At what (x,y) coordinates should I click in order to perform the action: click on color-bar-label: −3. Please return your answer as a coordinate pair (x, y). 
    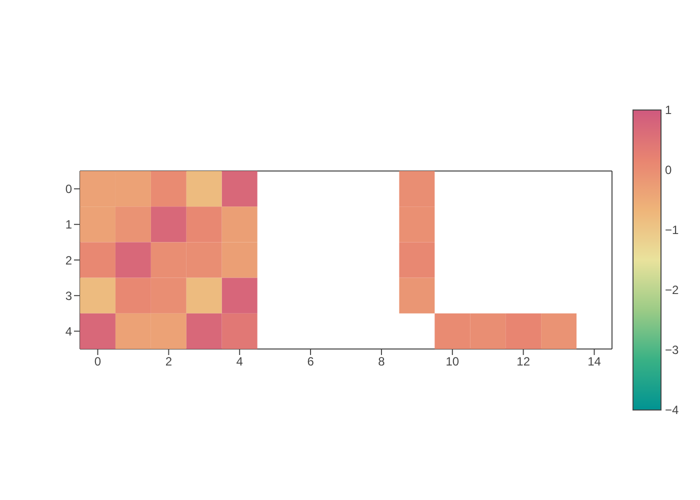
    Looking at the image, I should click on (672, 350).